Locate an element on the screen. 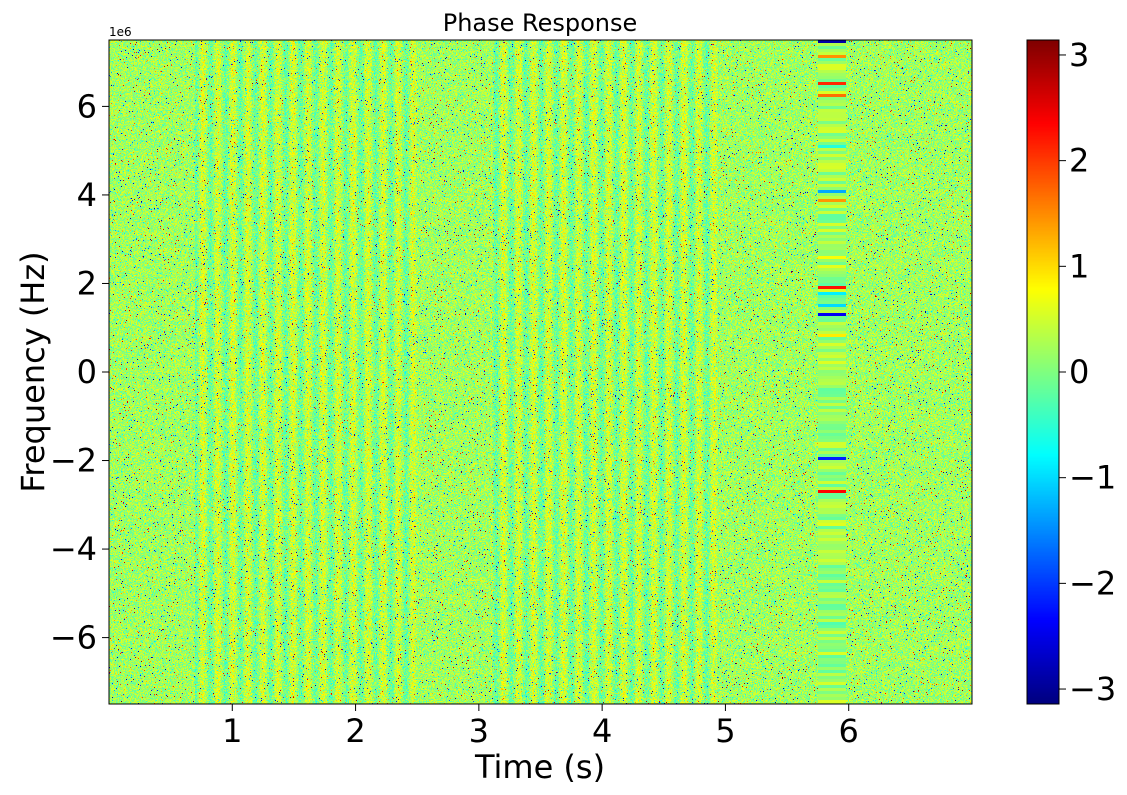  colorbar-gradient is located at coordinates (1043, 372).